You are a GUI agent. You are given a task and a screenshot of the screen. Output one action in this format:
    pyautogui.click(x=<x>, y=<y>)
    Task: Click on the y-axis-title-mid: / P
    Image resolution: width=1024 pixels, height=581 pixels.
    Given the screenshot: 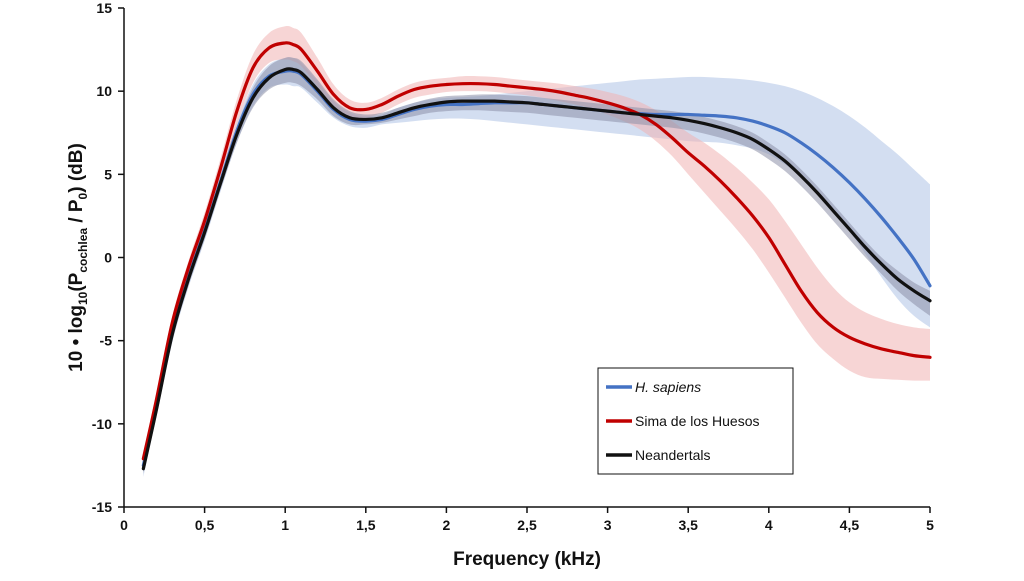 What is the action you would take?
    pyautogui.click(x=76, y=213)
    